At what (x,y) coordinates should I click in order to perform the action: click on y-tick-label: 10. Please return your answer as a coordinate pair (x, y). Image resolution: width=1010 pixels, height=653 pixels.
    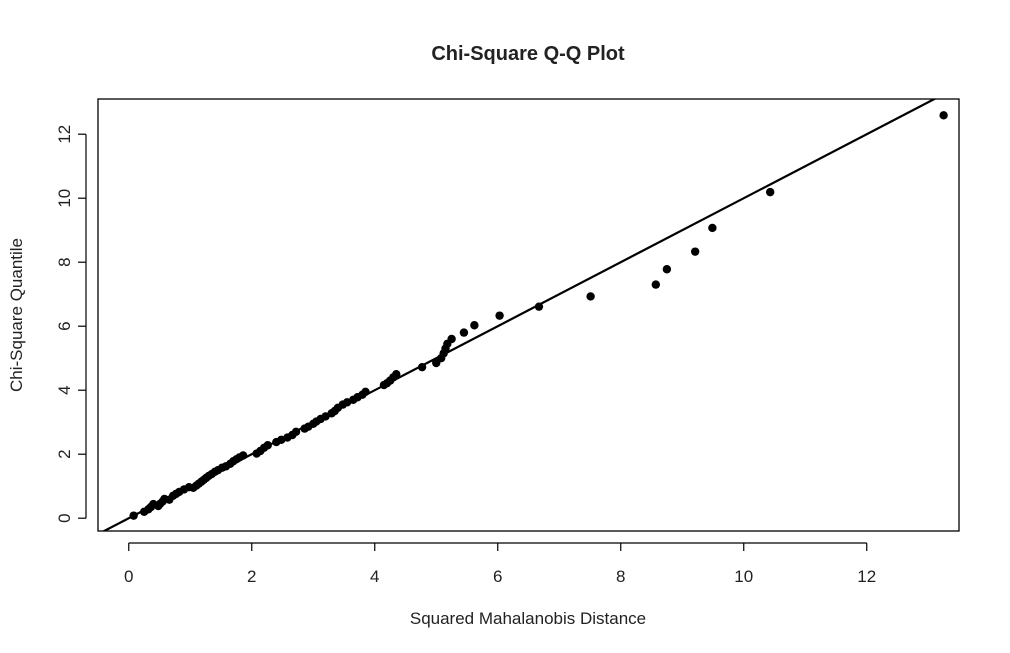
    Looking at the image, I should click on (64, 198).